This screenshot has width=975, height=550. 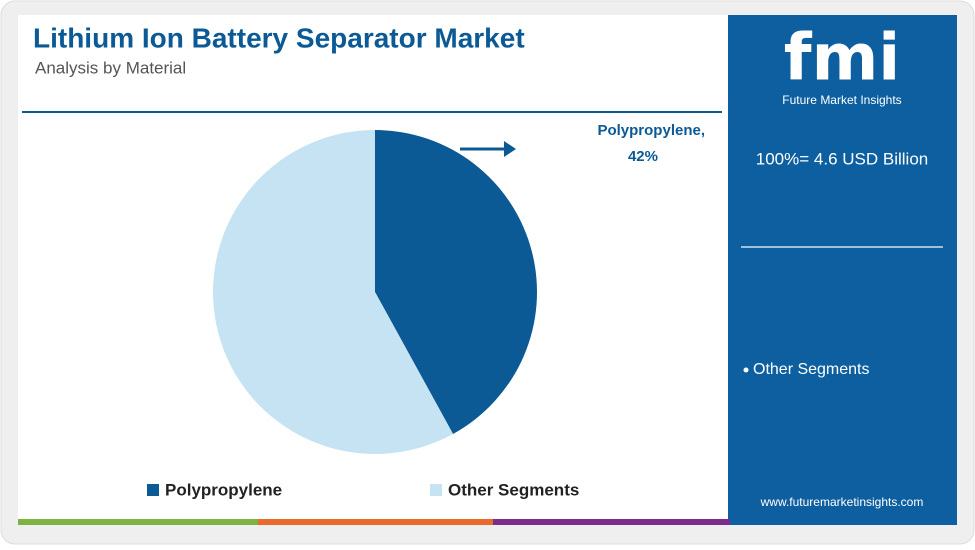 I want to click on legend-label: Polypropylene, so click(x=223, y=489).